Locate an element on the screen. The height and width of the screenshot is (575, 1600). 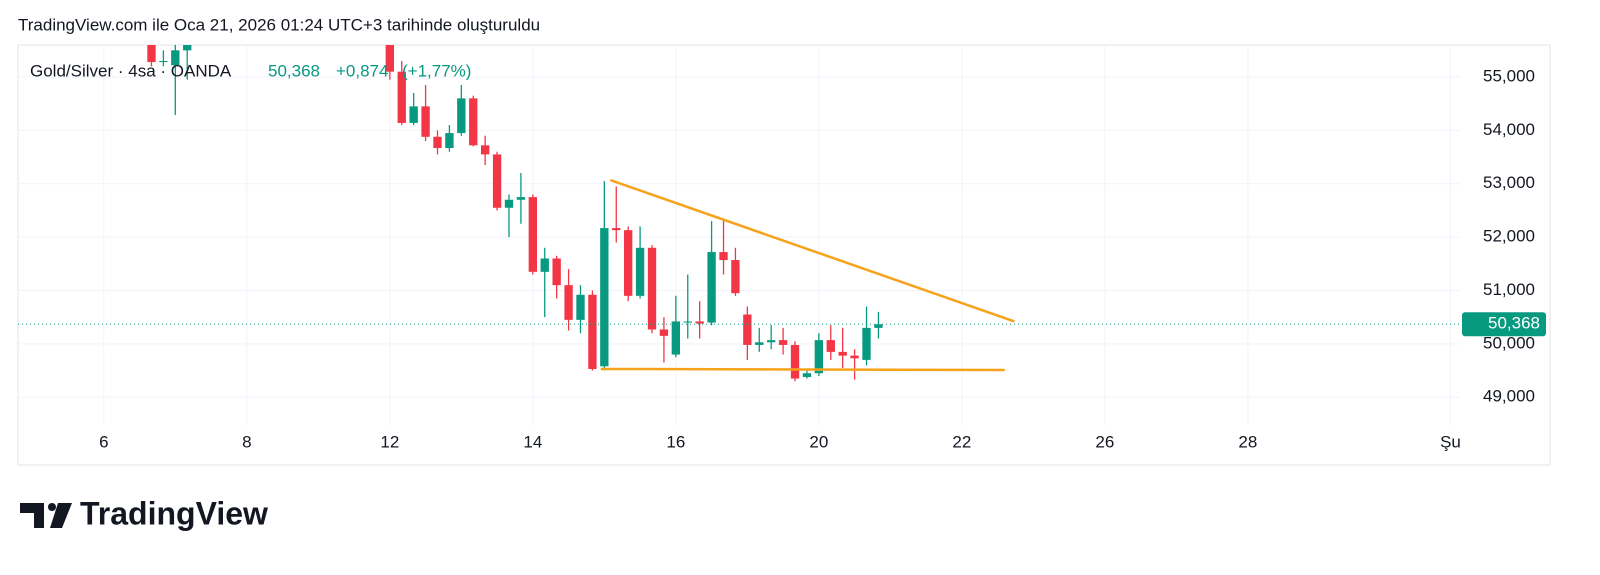
y-tick-label: 52,000 is located at coordinates (1509, 236).